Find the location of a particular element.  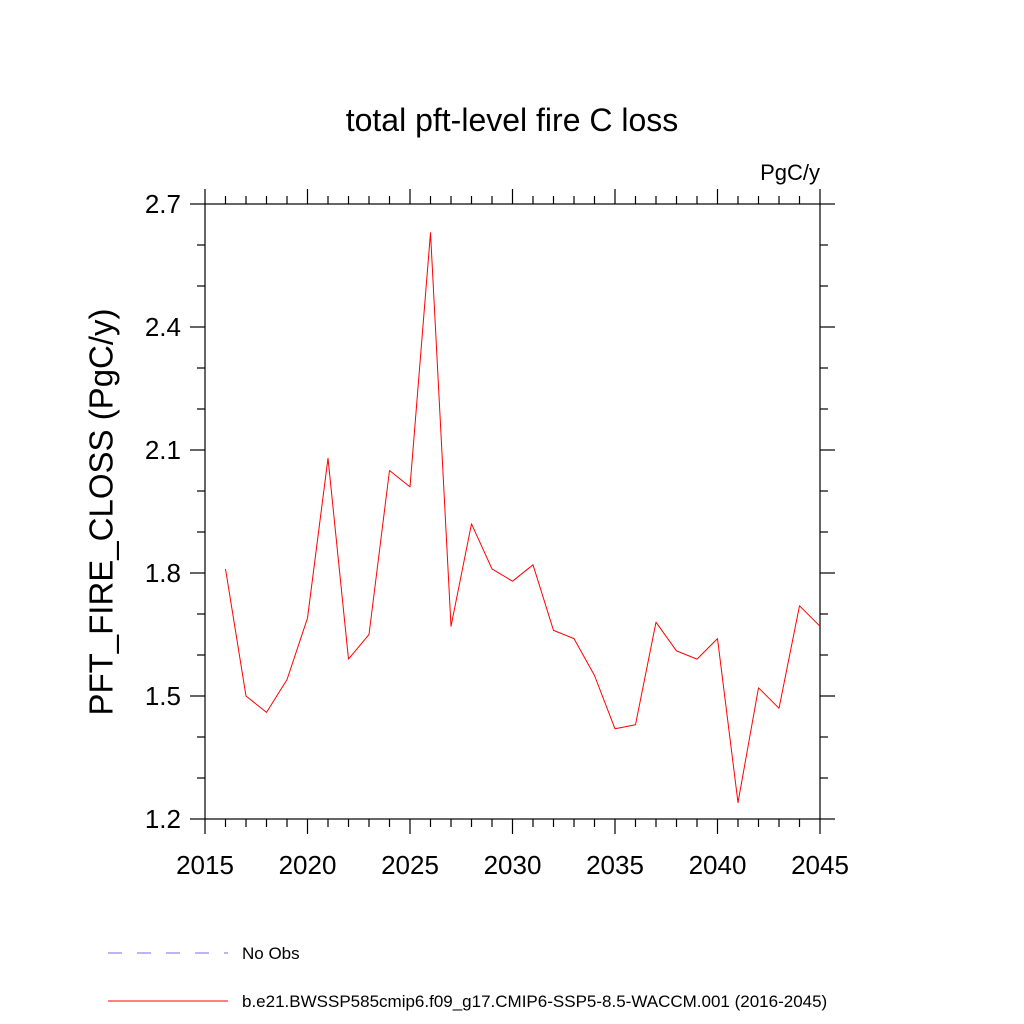

x-tick-label: 2020 is located at coordinates (308, 865).